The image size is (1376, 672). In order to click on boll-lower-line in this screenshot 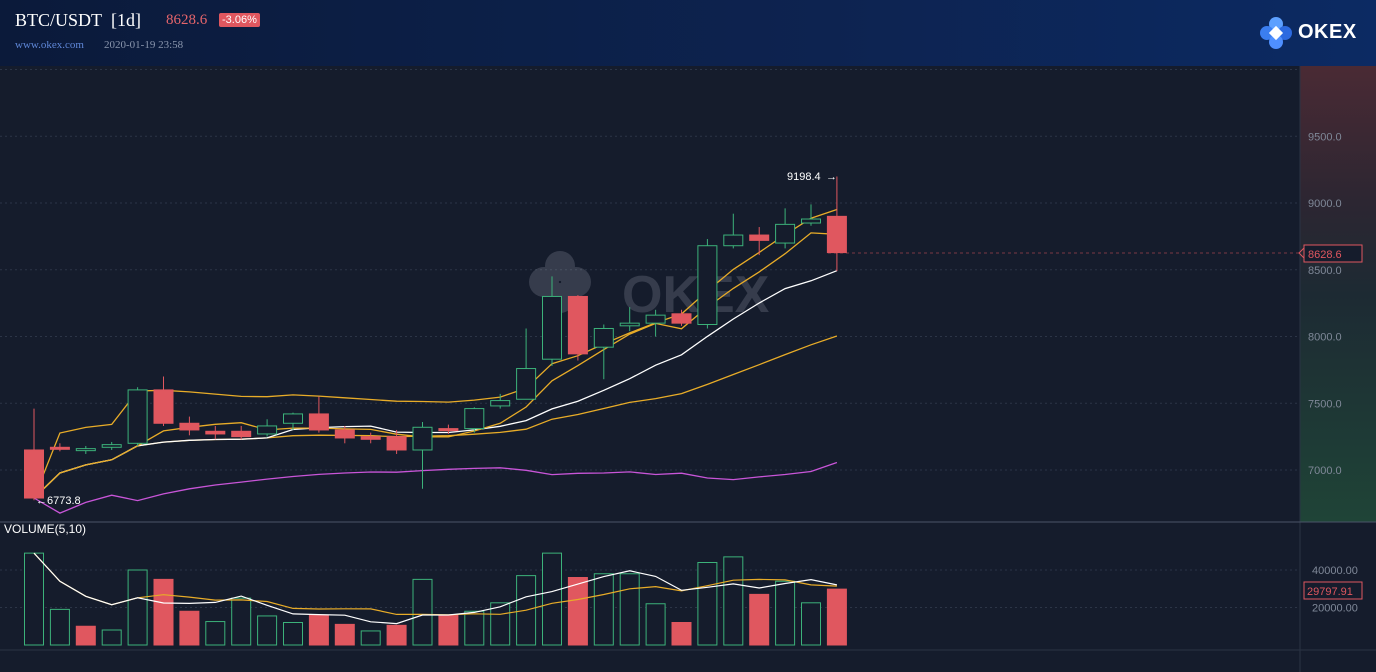, I will do `click(435, 487)`.